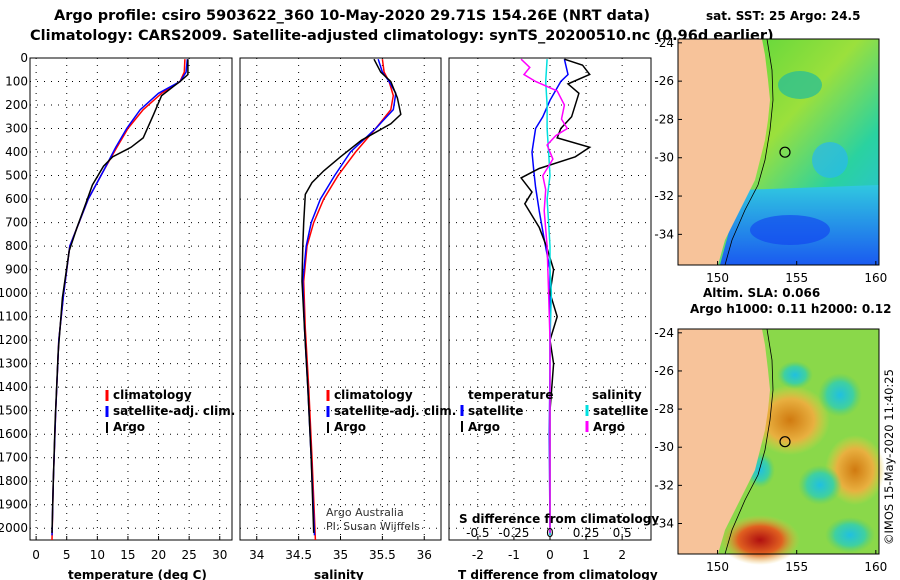  Describe the element at coordinates (16, 82) in the screenshot. I see `depth-tick-label: 100` at that location.